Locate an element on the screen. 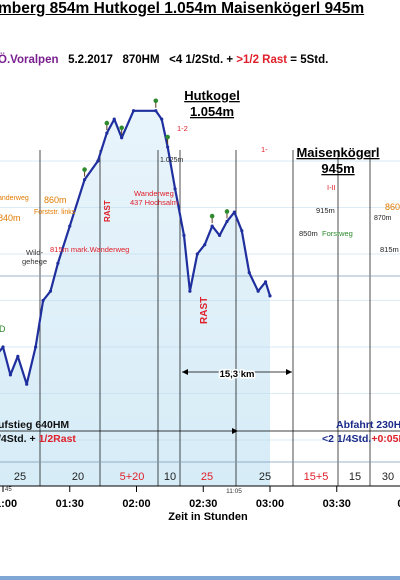  x-tick-label: 02:30 is located at coordinates (203, 504).